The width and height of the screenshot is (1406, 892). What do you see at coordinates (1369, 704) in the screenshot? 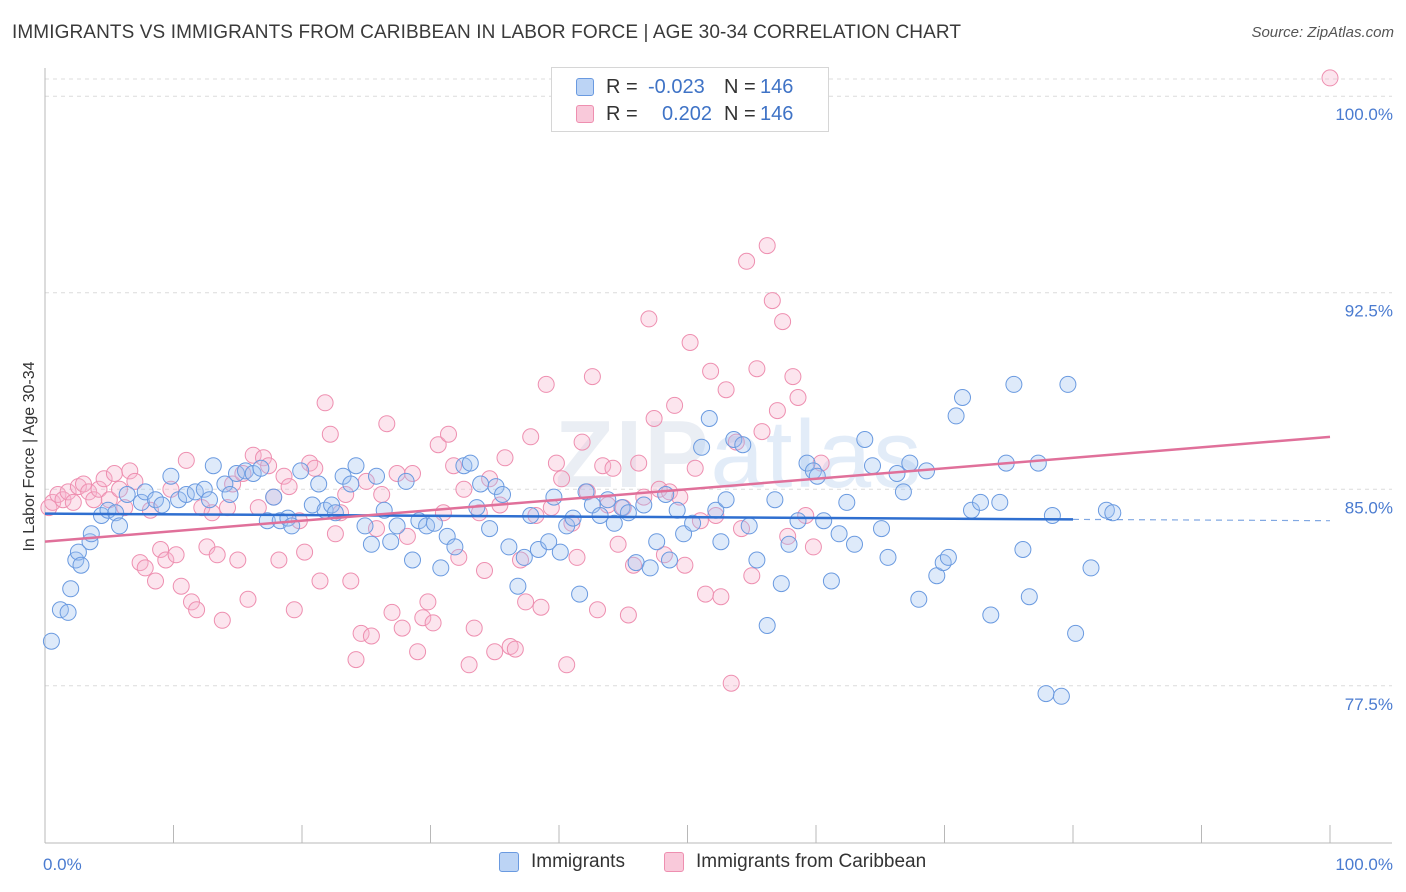
I see `y-tick-label: 77.5%` at bounding box center [1369, 704].